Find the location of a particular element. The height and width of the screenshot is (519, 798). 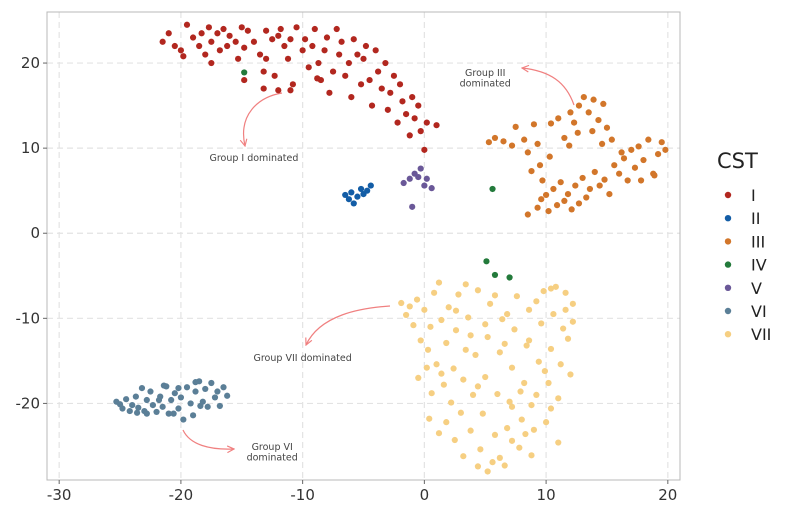

legend-label-II: II is located at coordinates (755, 218).